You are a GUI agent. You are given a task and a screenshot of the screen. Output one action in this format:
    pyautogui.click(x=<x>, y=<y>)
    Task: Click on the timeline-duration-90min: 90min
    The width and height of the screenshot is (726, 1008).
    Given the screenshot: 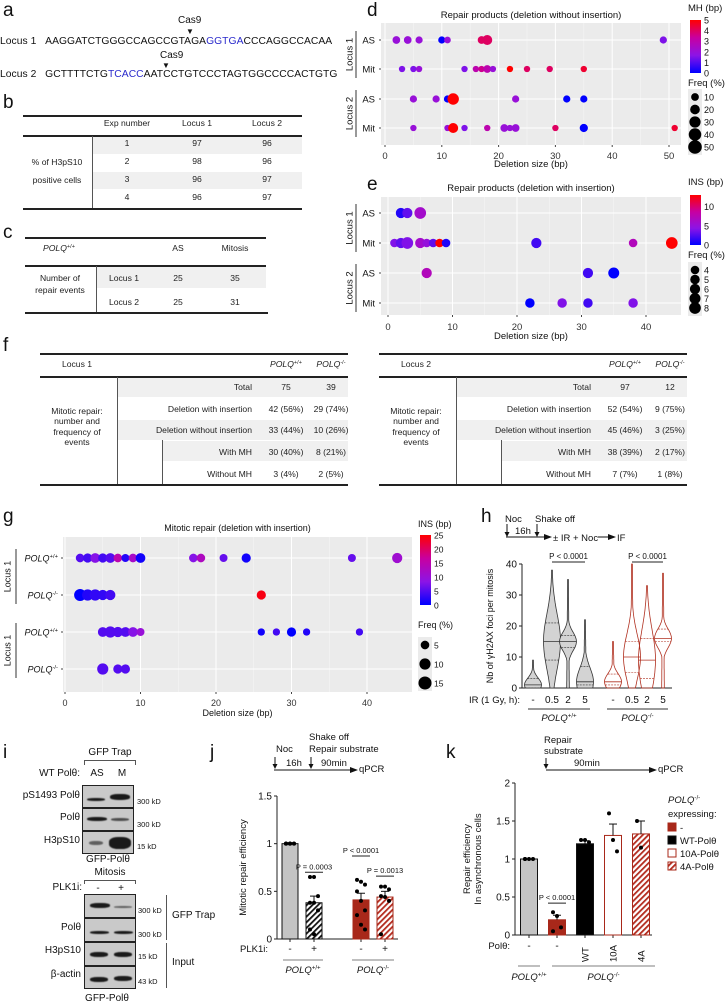 What is the action you would take?
    pyautogui.click(x=334, y=763)
    